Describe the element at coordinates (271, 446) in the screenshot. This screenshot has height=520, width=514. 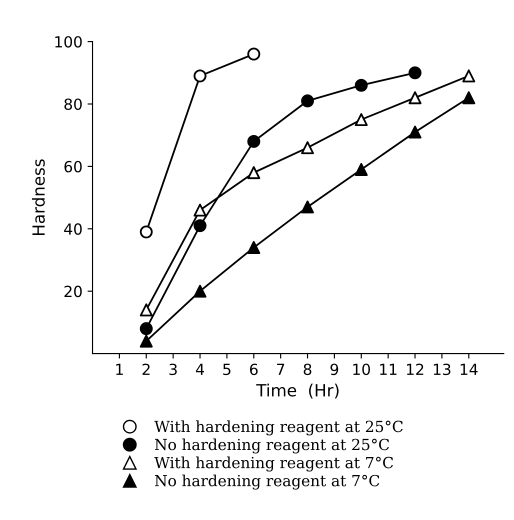
I see `legend-label: No hardening reagent at 25°C` at that location.